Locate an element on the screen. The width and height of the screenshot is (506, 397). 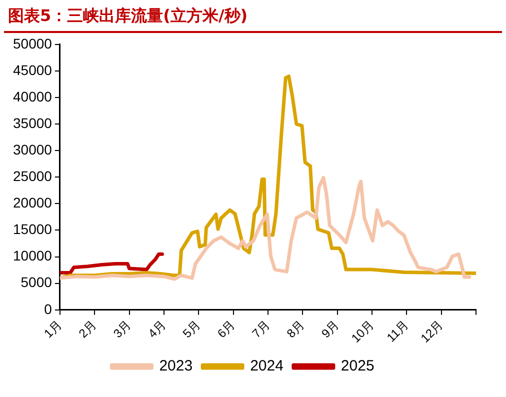
y-tick-label: 40000 is located at coordinates (32, 96).